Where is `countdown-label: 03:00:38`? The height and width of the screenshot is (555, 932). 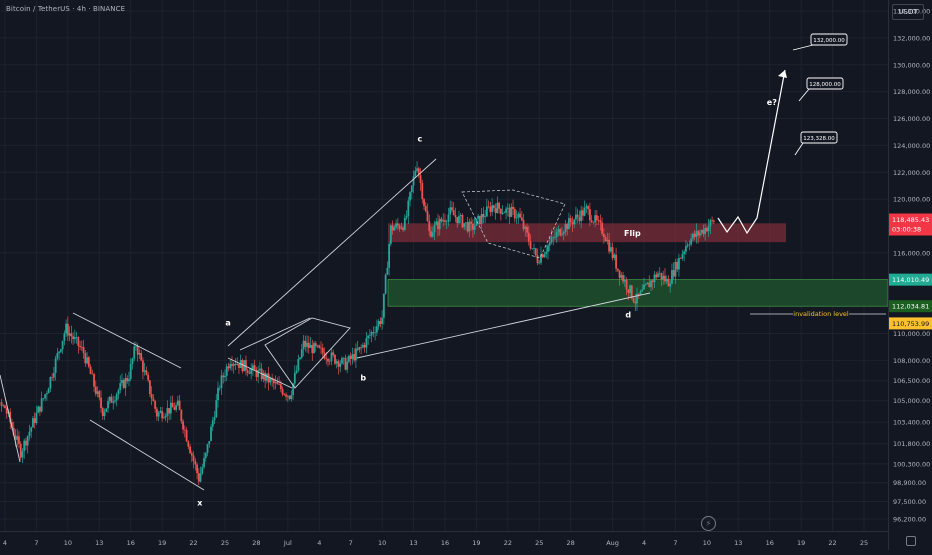 countdown-label: 03:00:38 is located at coordinates (906, 230).